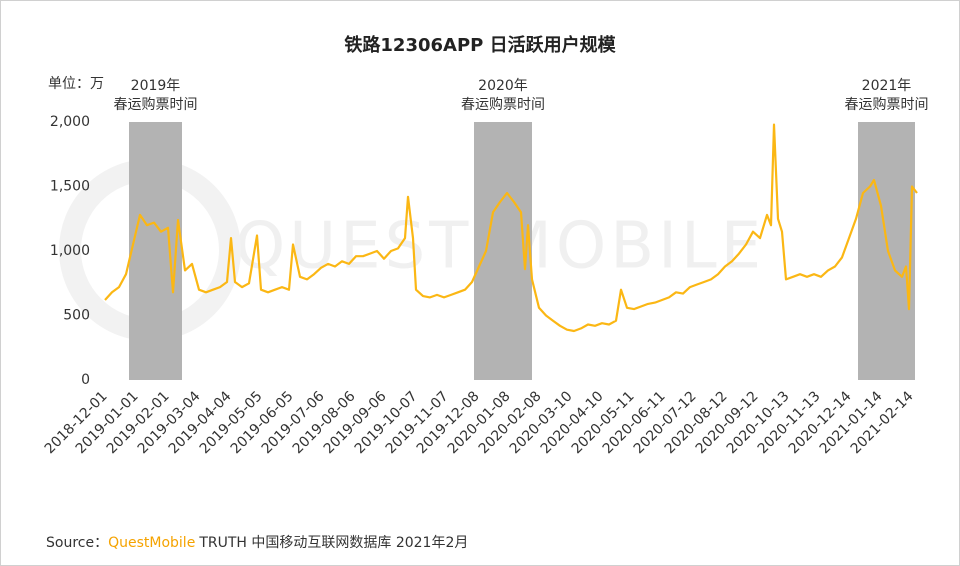  What do you see at coordinates (70, 251) in the screenshot?
I see `y-tick-label: 1,000` at bounding box center [70, 251].